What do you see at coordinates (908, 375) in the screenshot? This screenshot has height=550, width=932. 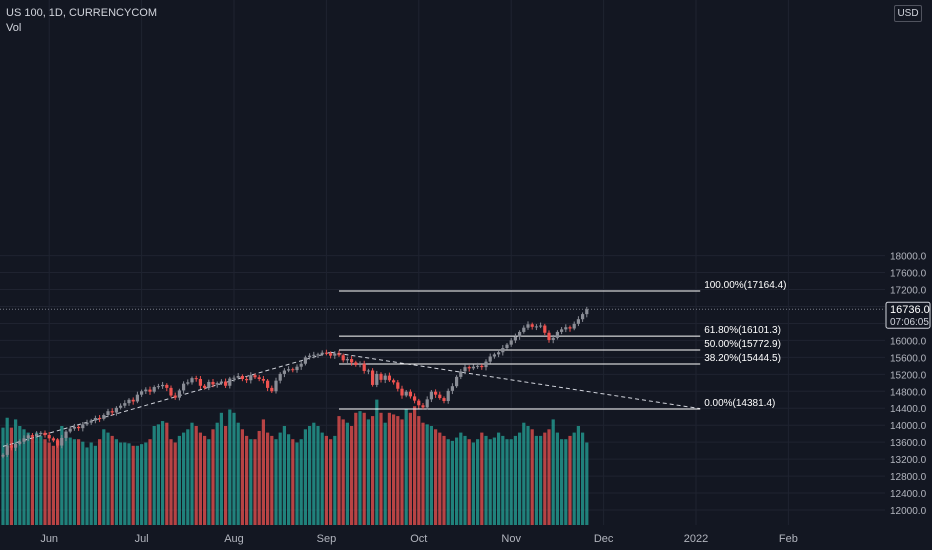 I see `price-tick-label: 15200.0` at bounding box center [908, 375].